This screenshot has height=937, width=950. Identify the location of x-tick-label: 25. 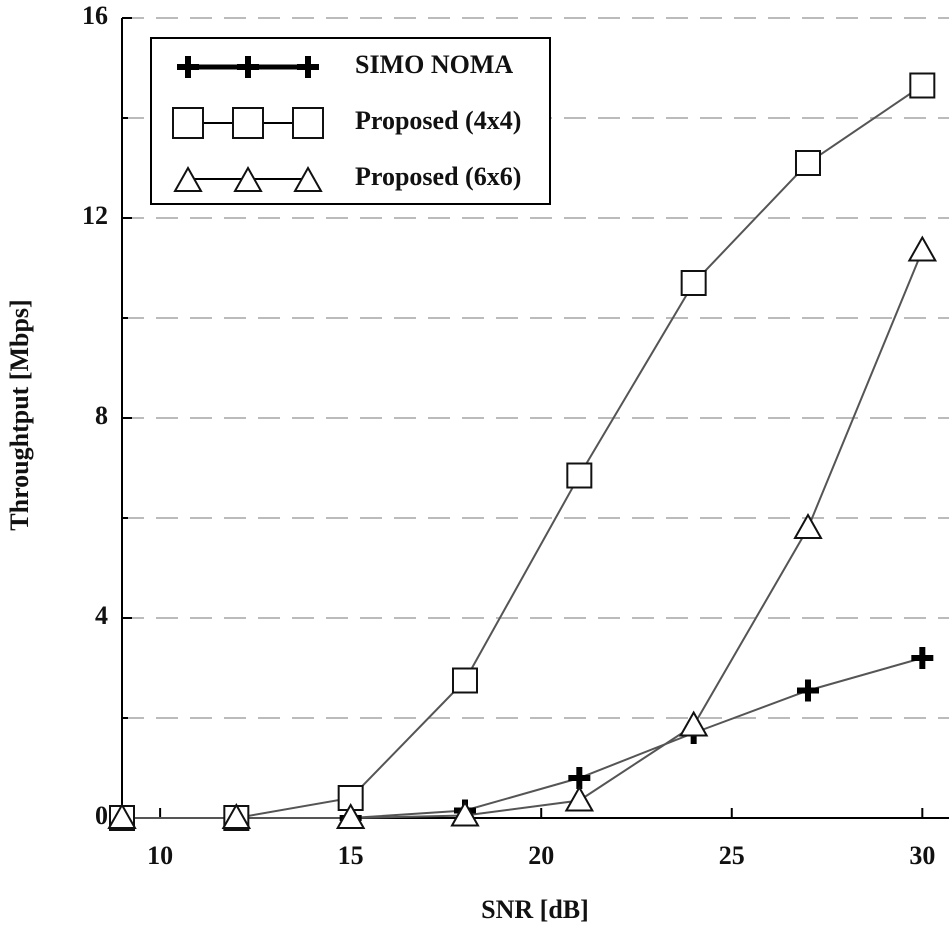
(732, 855).